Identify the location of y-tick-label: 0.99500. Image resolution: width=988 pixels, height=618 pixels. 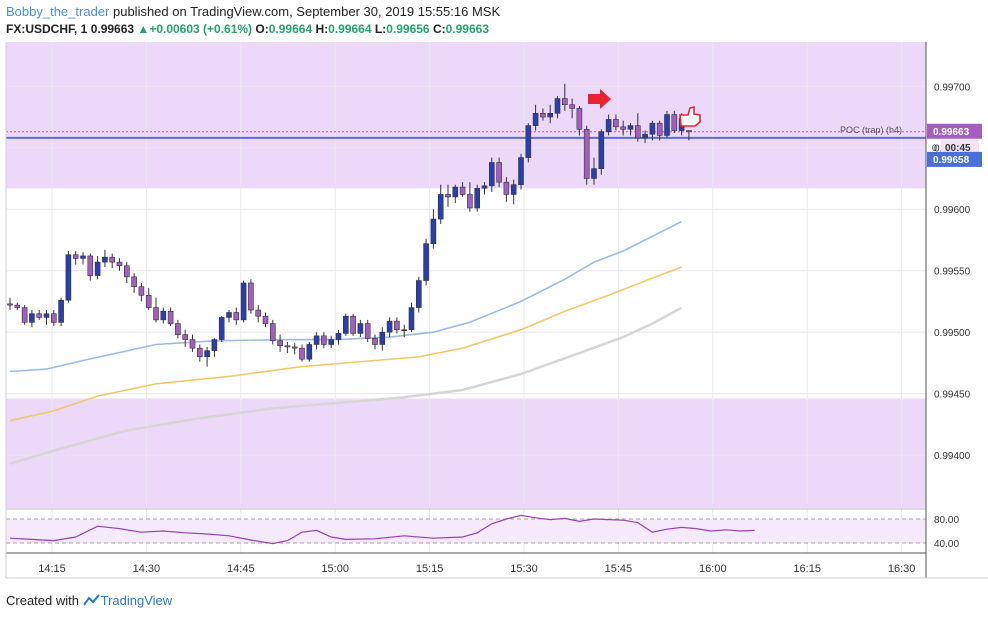
(952, 333).